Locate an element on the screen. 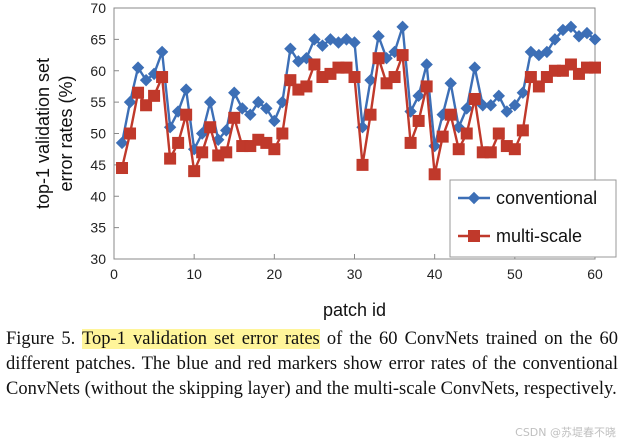 This screenshot has width=624, height=444. legend-marker-conventional is located at coordinates (474, 198).